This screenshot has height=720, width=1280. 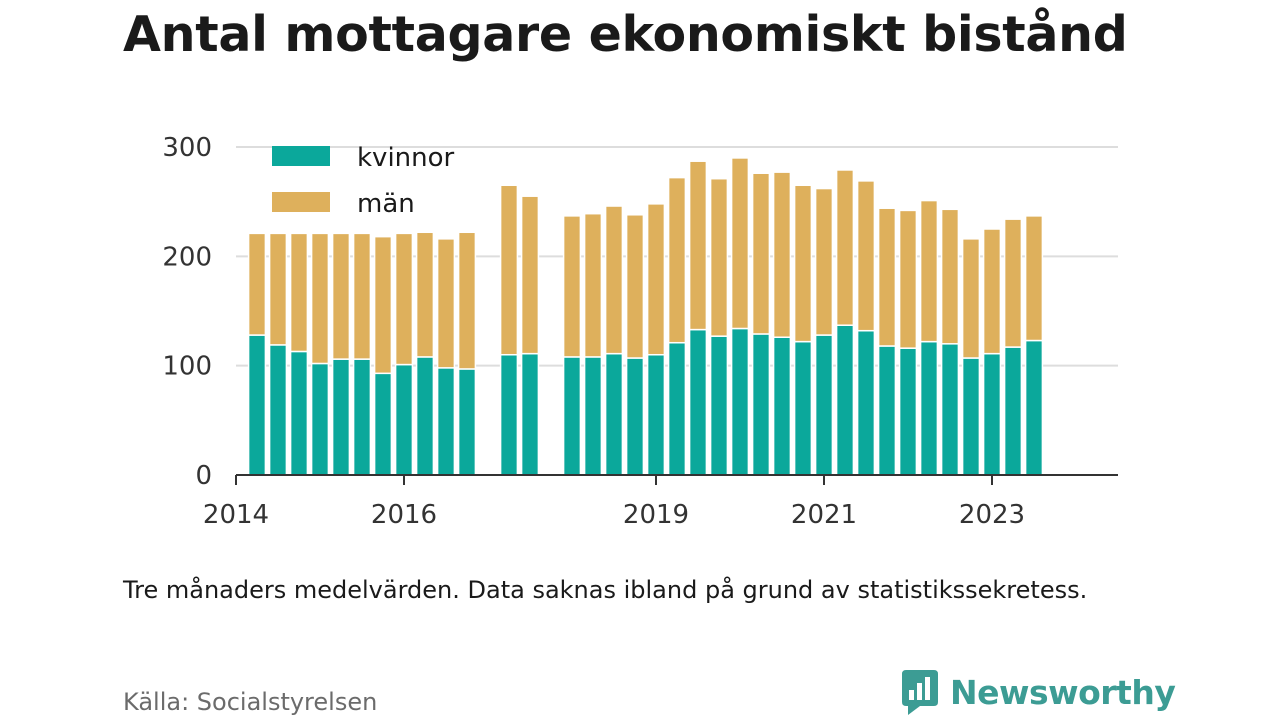 I want to click on y-tick-label: 0, so click(x=203, y=476).